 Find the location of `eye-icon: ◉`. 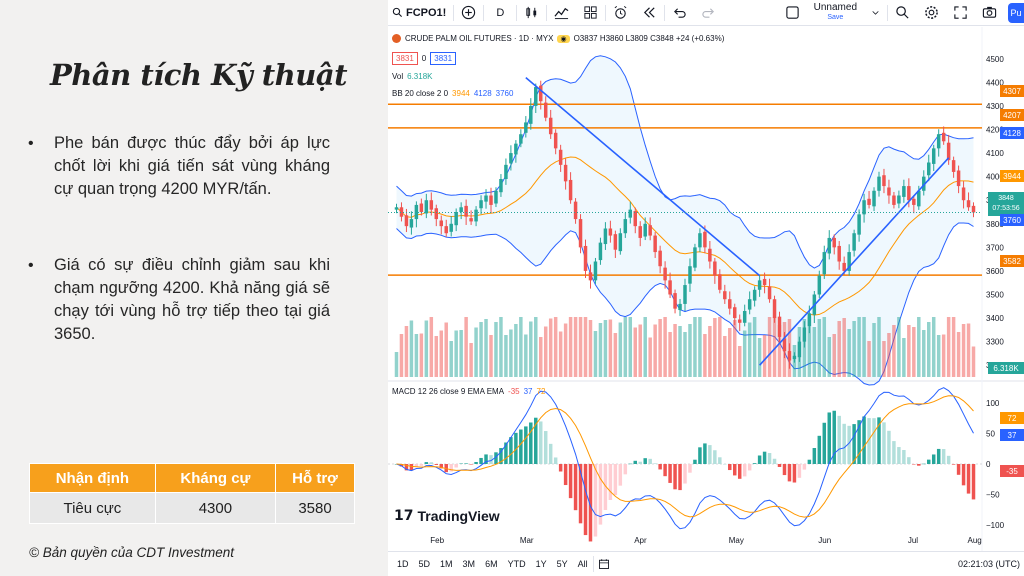

eye-icon: ◉ is located at coordinates (563, 38).